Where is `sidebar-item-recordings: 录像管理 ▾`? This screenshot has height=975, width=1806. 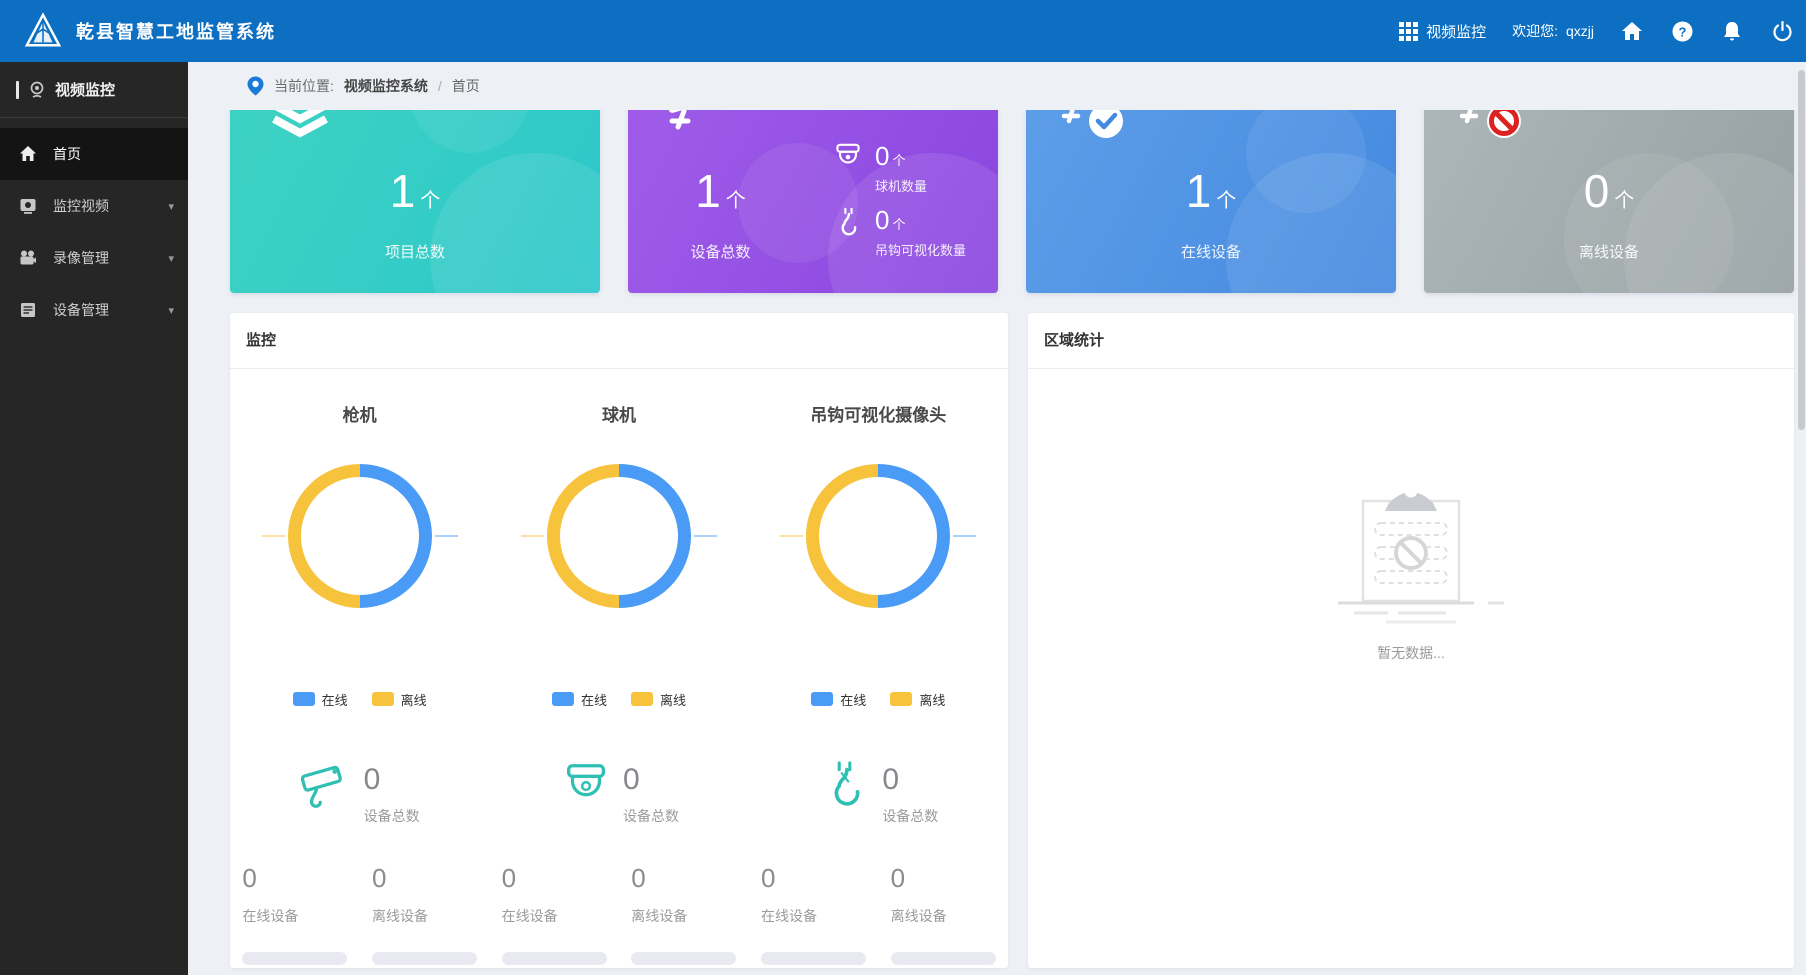 sidebar-item-recordings: 录像管理 ▾ is located at coordinates (94, 258).